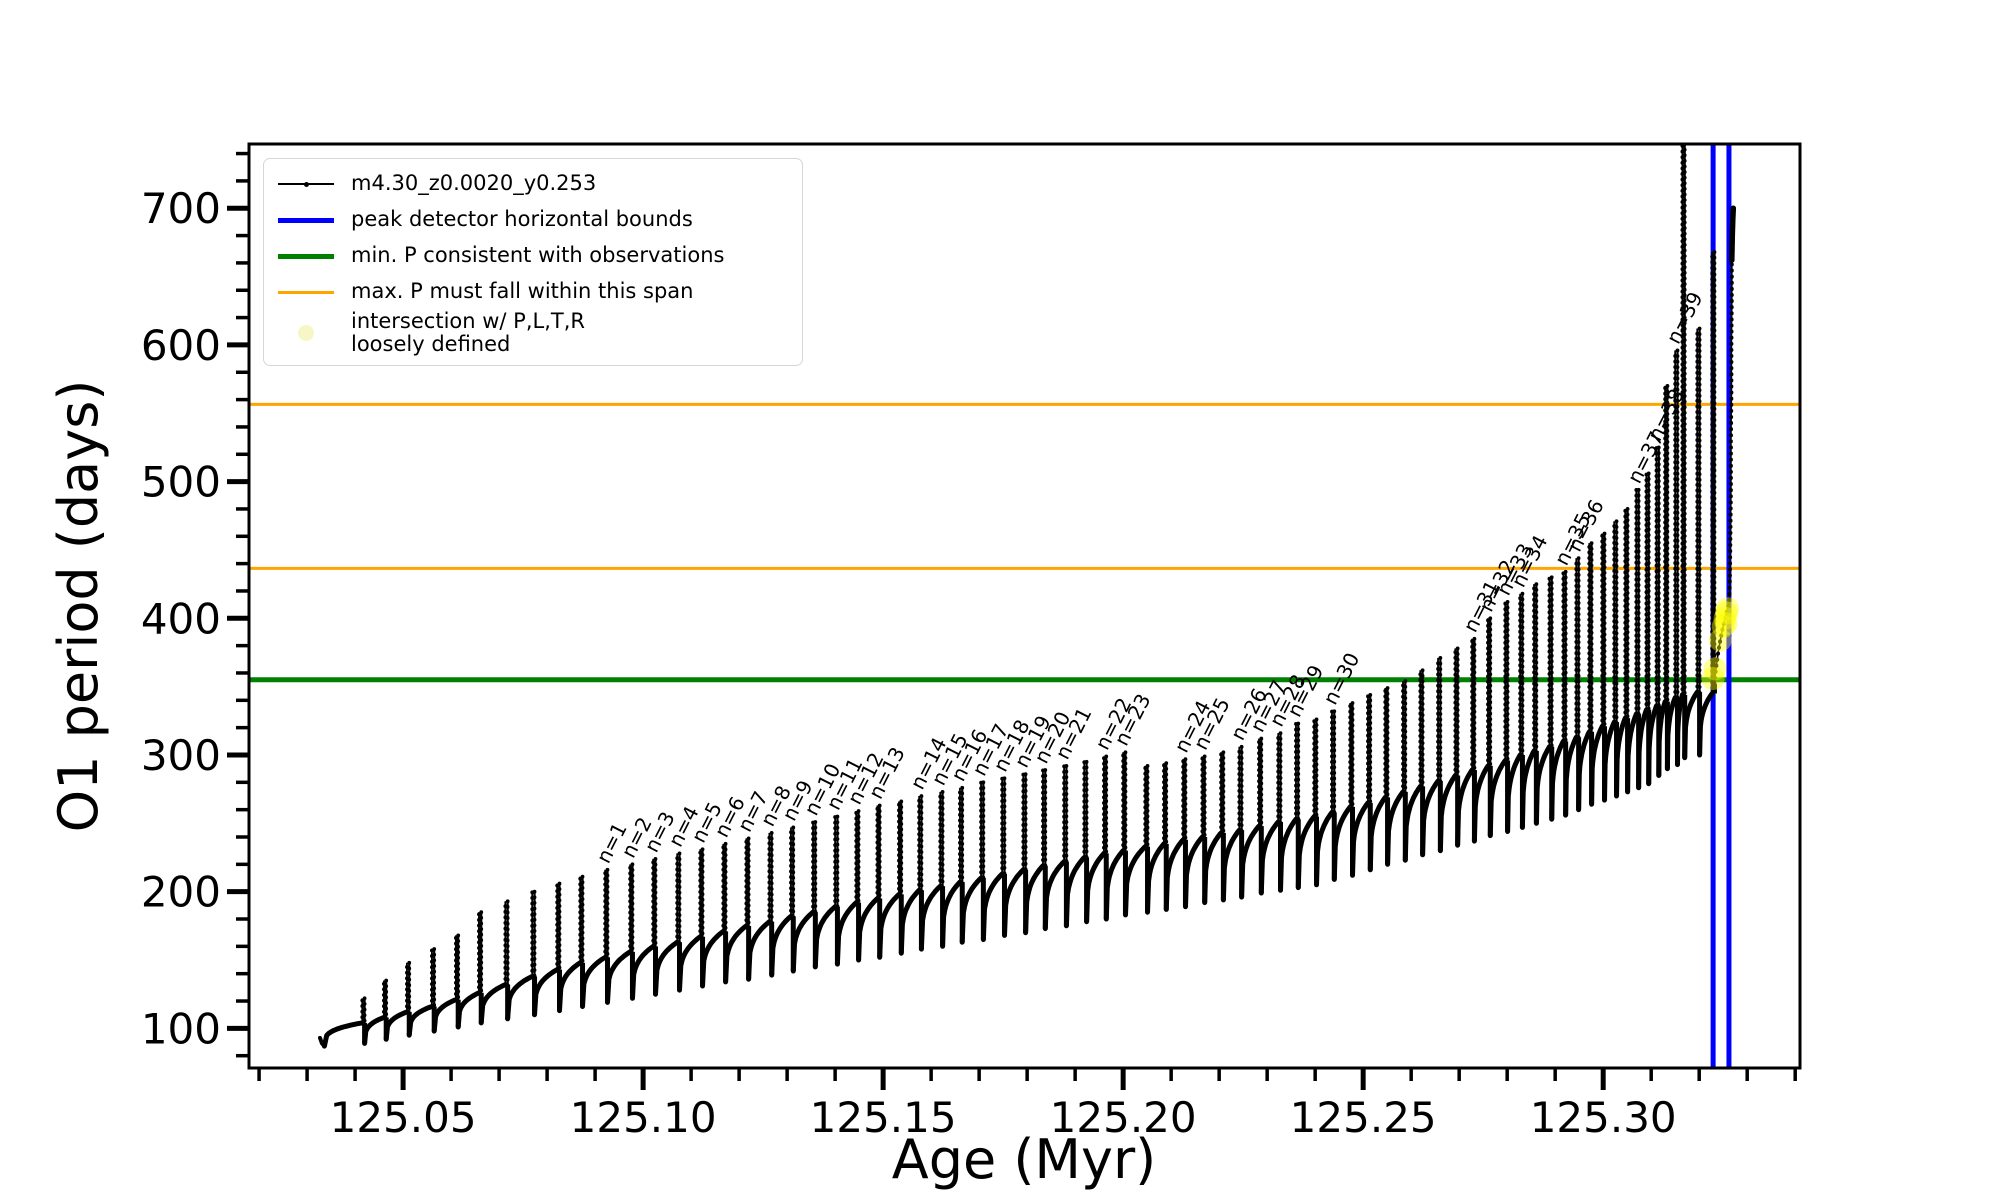 The width and height of the screenshot is (2000, 1200). I want to click on legend-label-series: m4.30_z0.0020_y0.253, so click(474, 183).